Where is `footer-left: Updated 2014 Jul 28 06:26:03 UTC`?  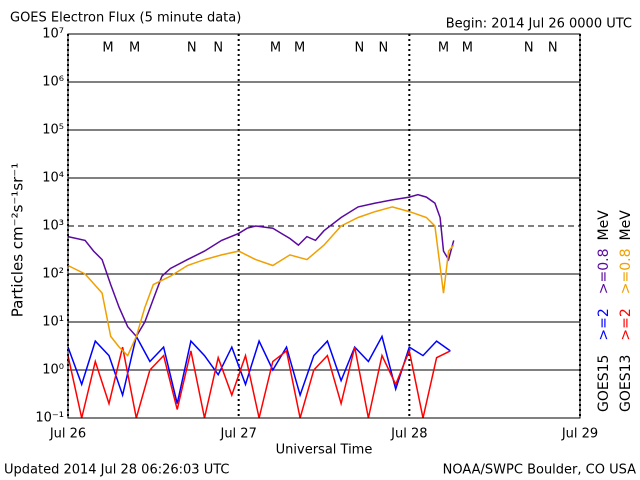 footer-left: Updated 2014 Jul 28 06:26:03 UTC is located at coordinates (116, 470).